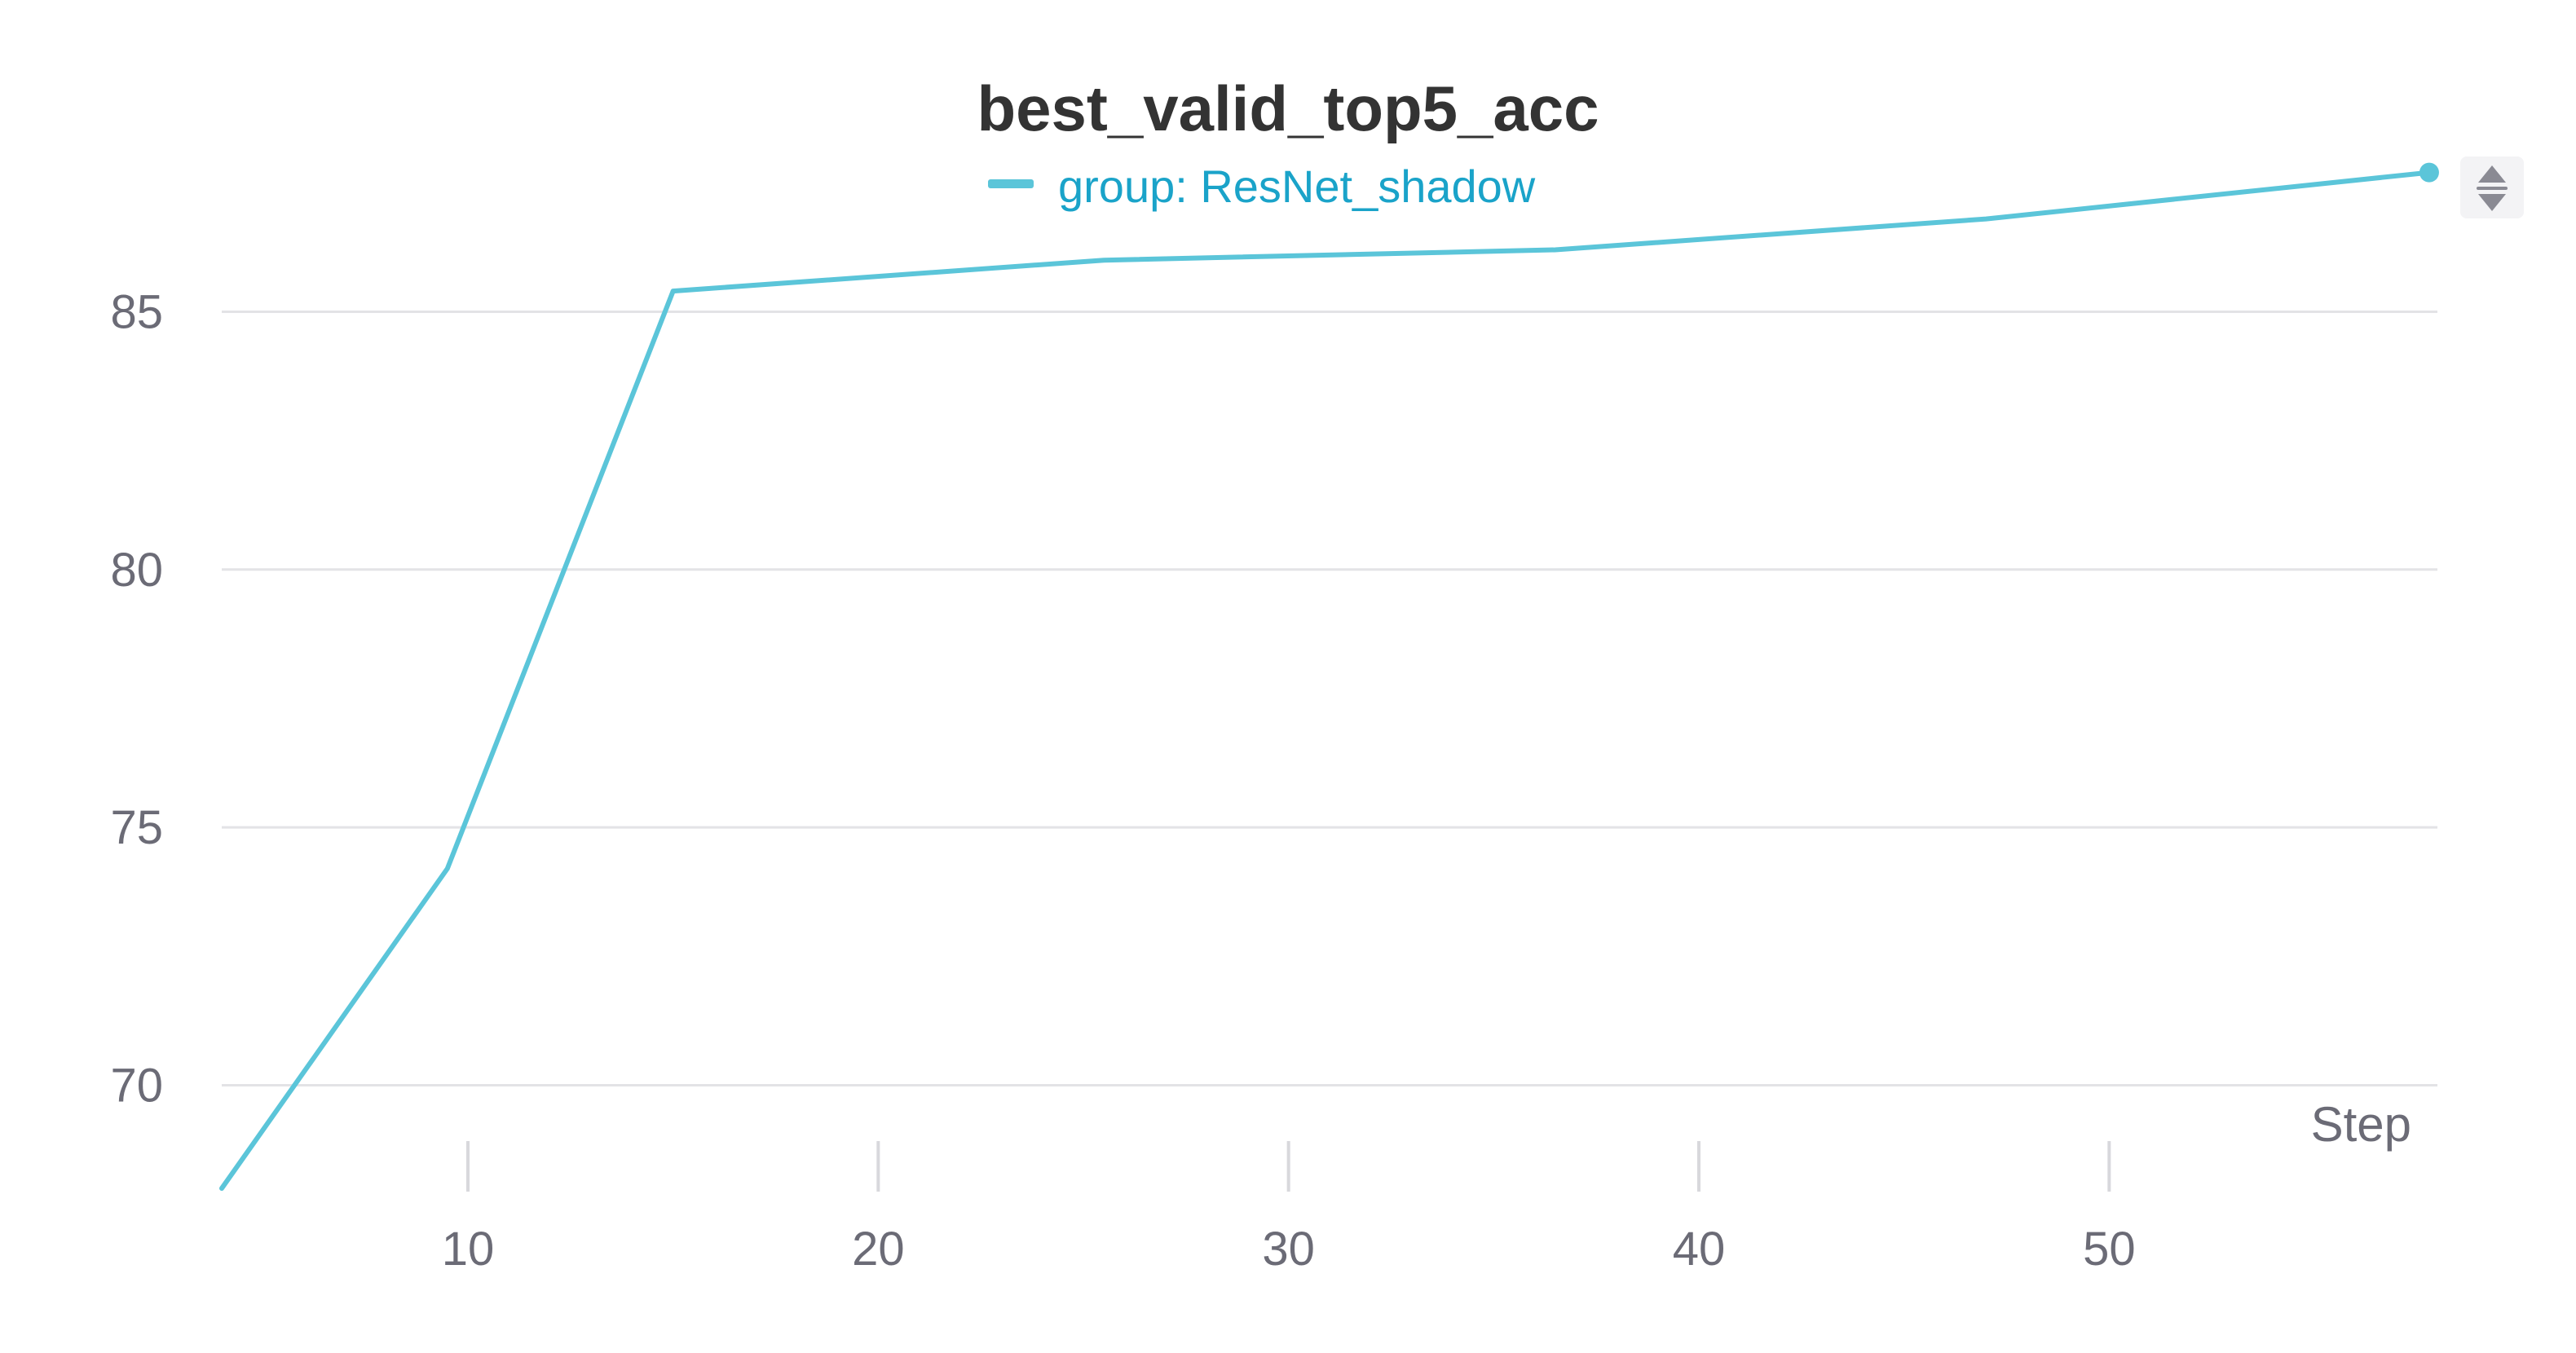 The height and width of the screenshot is (1353, 2576). What do you see at coordinates (1699, 1249) in the screenshot?
I see `x-tick-label: 40` at bounding box center [1699, 1249].